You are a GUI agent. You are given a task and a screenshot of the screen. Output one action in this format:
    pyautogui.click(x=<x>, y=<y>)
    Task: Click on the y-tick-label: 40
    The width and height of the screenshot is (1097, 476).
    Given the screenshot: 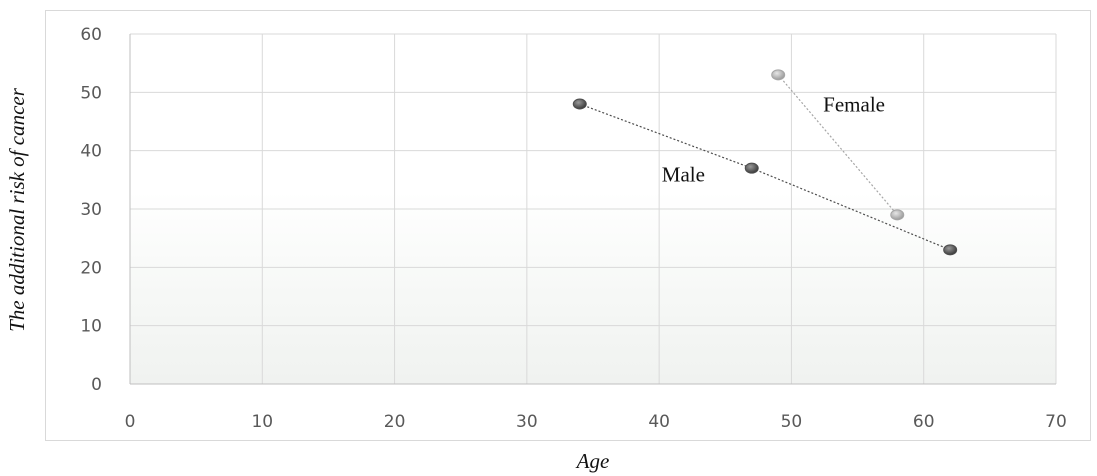 What is the action you would take?
    pyautogui.click(x=91, y=152)
    